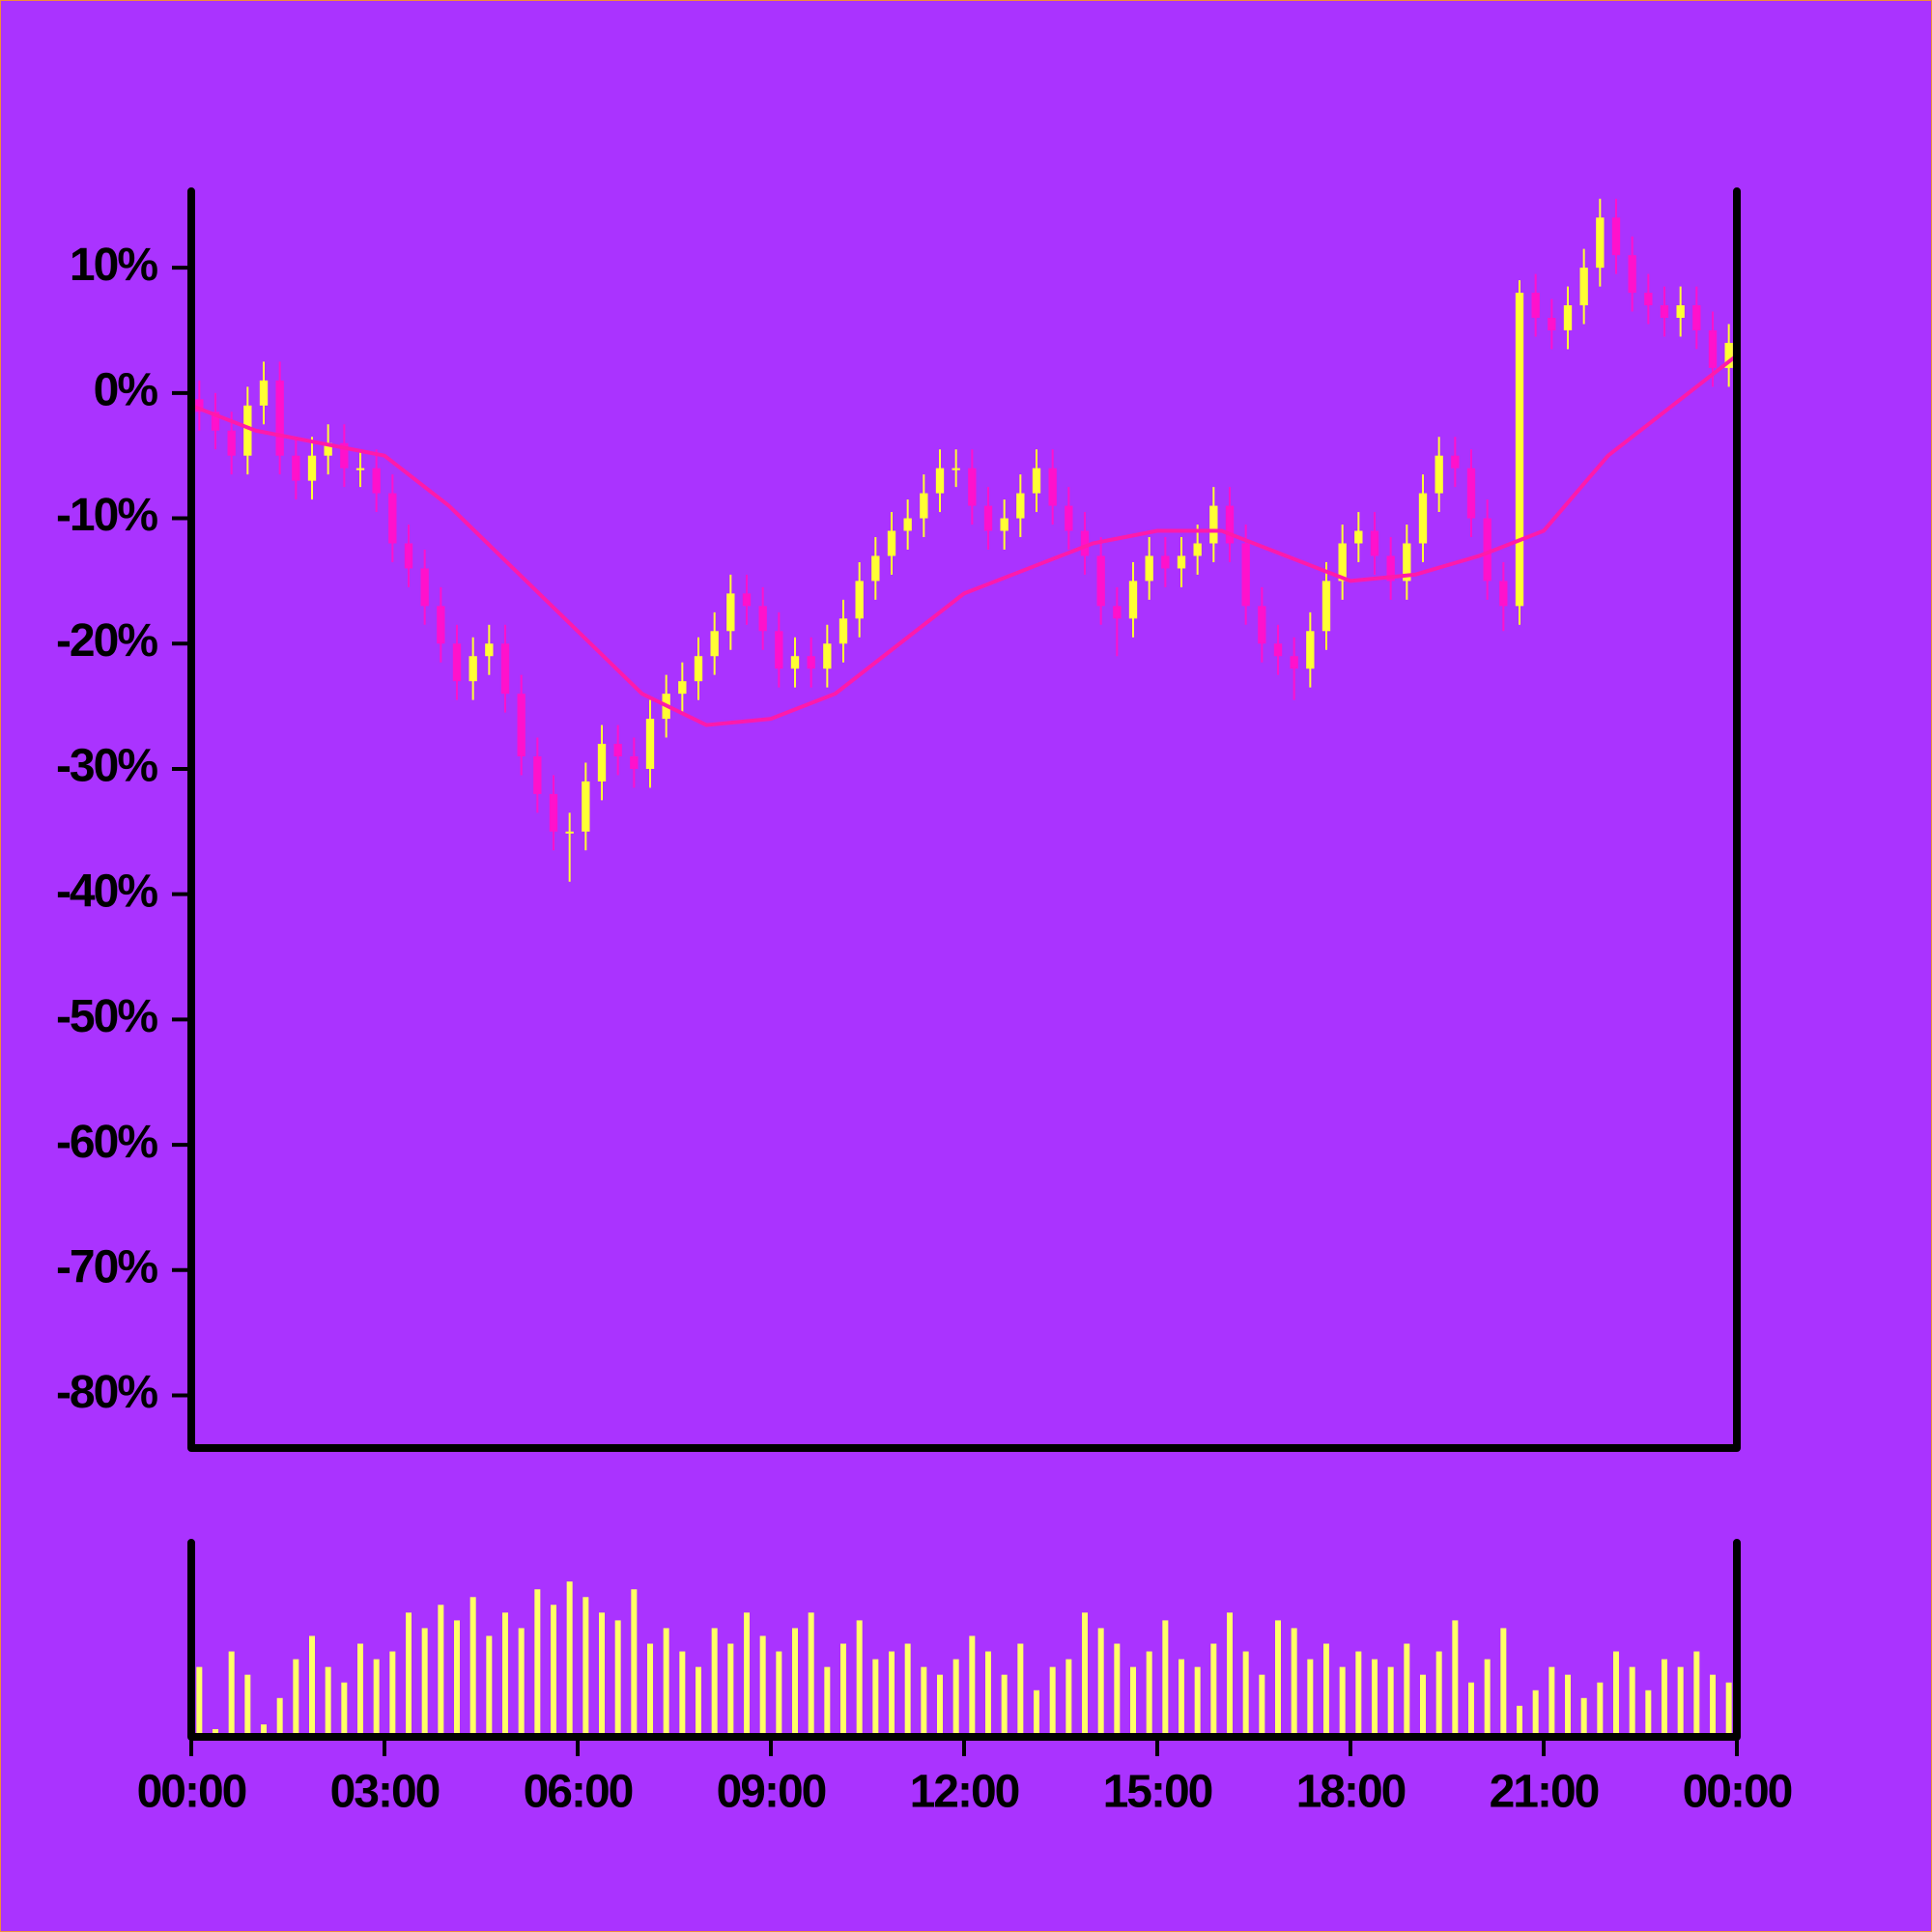 The height and width of the screenshot is (1932, 1932). What do you see at coordinates (106, 641) in the screenshot?
I see `y-tick-label: -20%` at bounding box center [106, 641].